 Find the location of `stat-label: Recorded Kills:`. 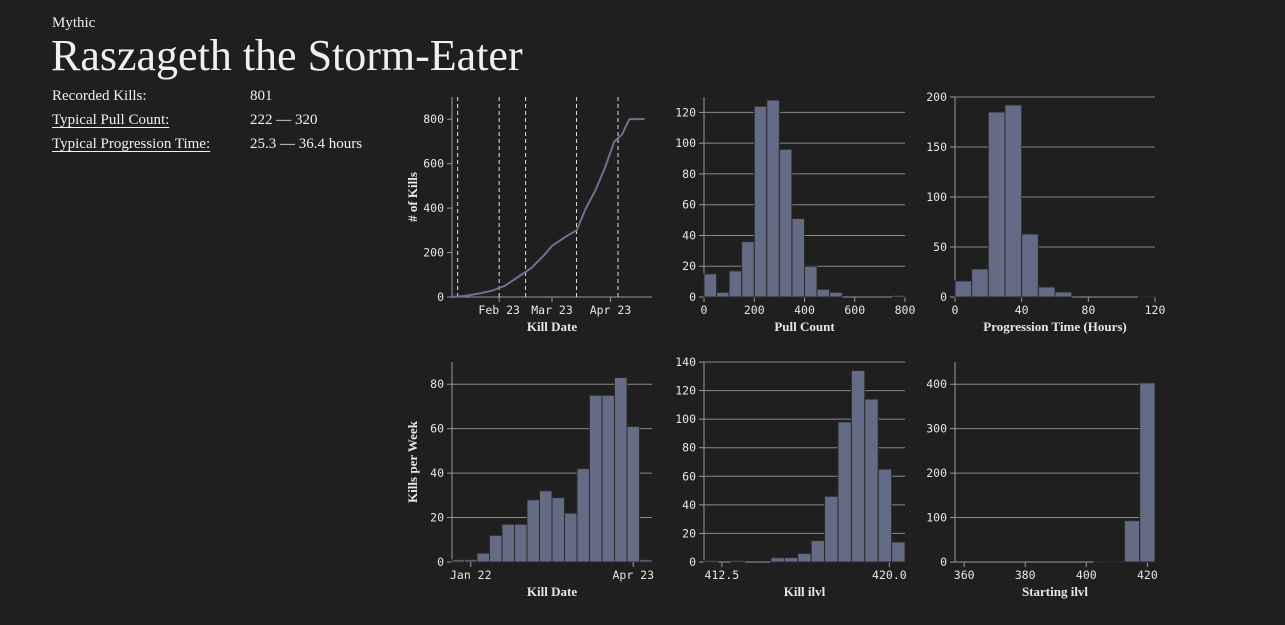

stat-label: Recorded Kills: is located at coordinates (99, 96).